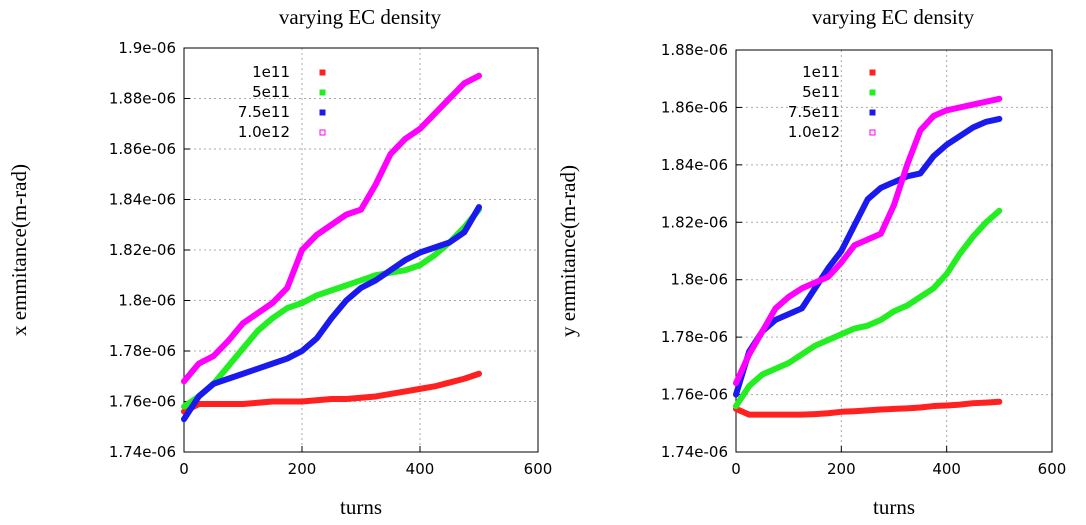 This screenshot has width=1086, height=525. I want to click on y-tick-label: 1.9e-06, so click(147, 48).